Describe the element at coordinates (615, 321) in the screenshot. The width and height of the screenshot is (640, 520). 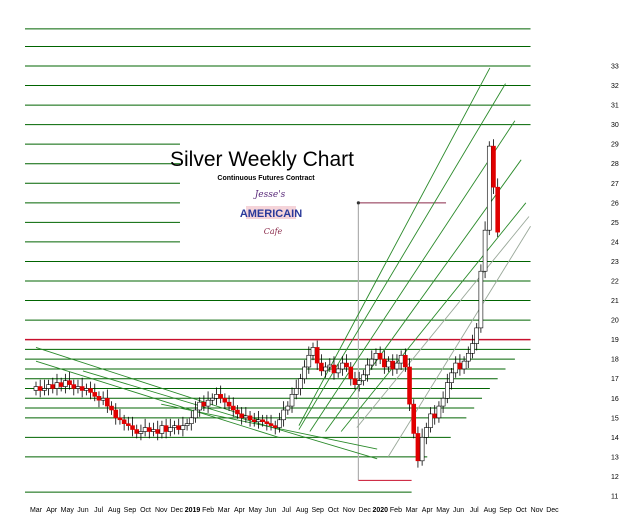
I see `y-tick-label: 20` at that location.